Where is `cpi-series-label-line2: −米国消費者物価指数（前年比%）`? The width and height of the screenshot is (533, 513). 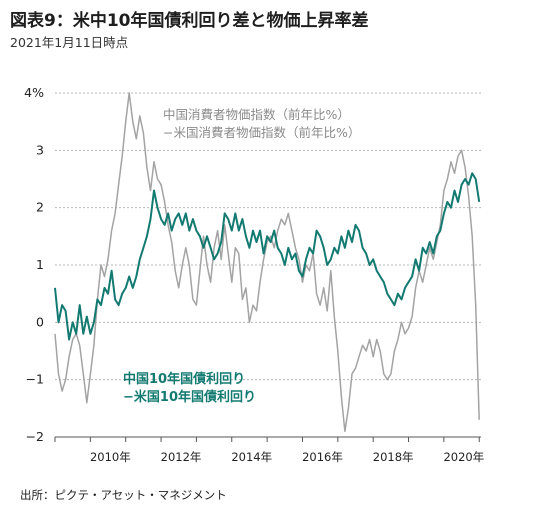
cpi-series-label-line2: −米国消費者物価指数（前年比%） is located at coordinates (261, 132).